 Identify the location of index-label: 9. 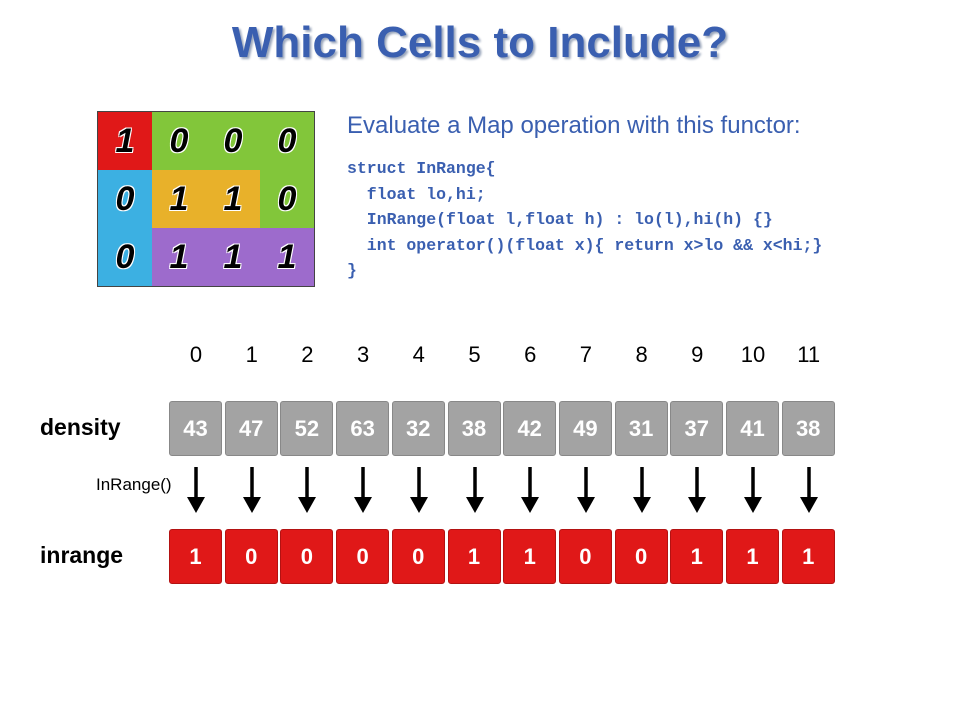
(697, 354).